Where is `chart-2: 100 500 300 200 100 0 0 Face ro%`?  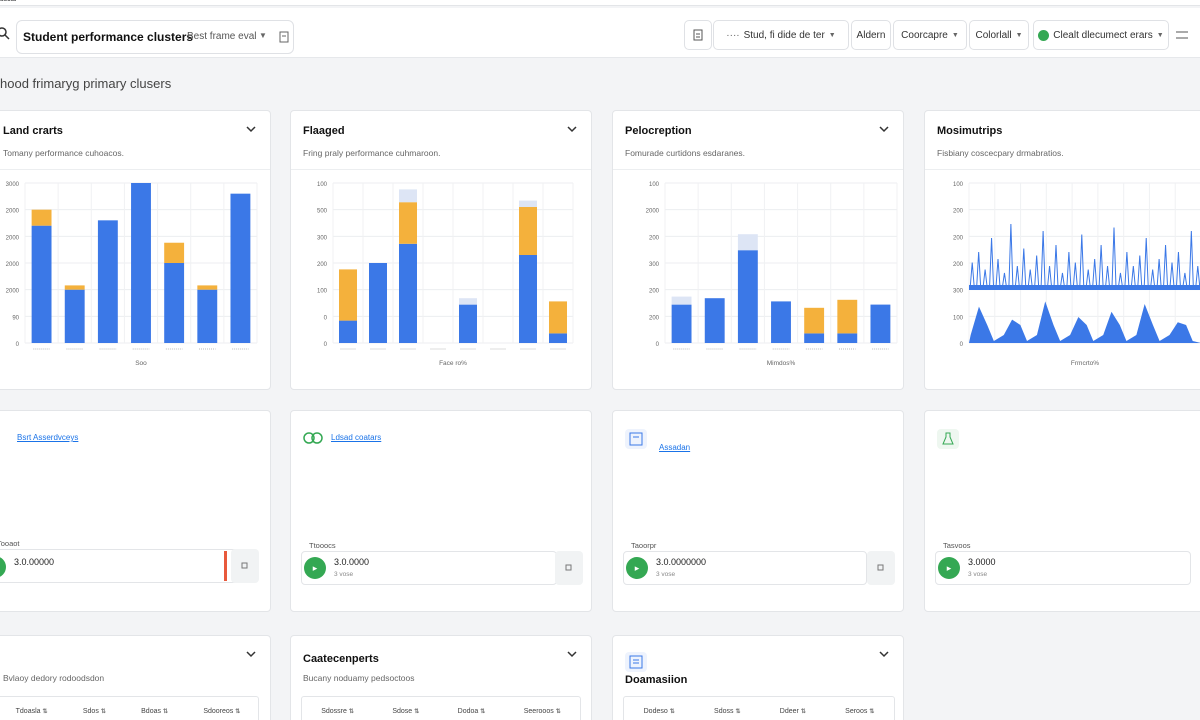
chart-2: 100 500 300 200 100 0 0 Face ro% is located at coordinates (445, 274).